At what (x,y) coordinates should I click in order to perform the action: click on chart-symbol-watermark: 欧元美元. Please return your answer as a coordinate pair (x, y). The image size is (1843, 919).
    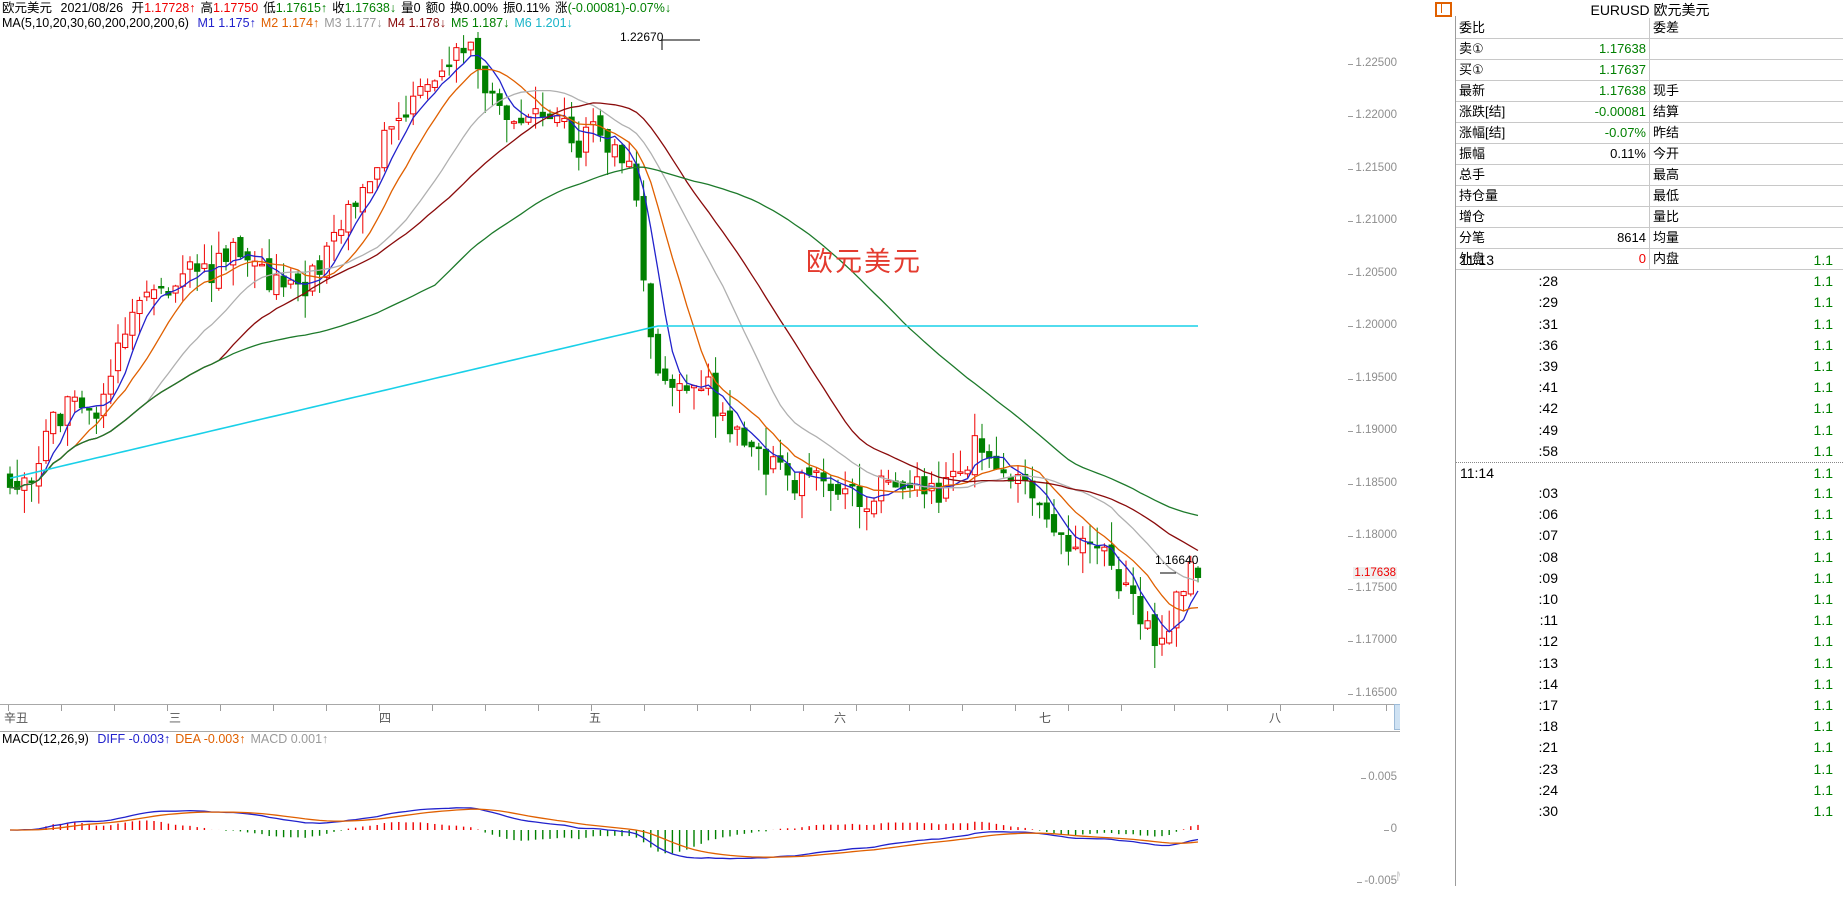
    Looking at the image, I should click on (864, 262).